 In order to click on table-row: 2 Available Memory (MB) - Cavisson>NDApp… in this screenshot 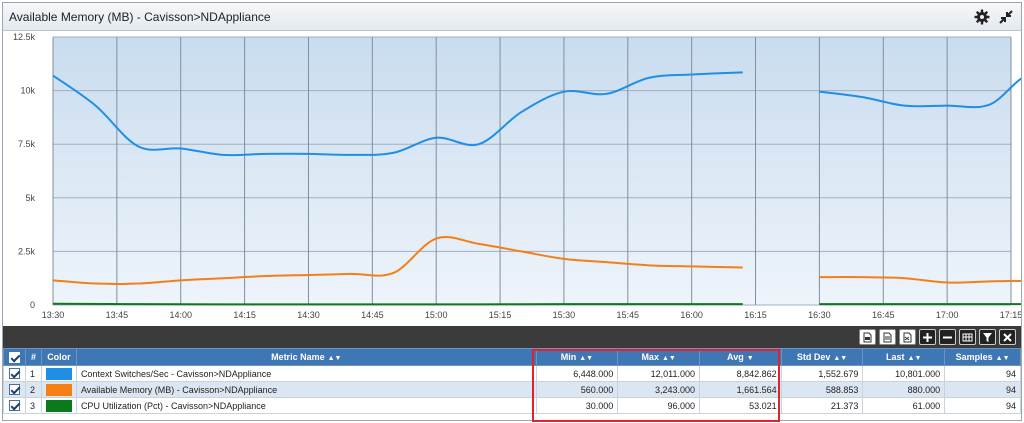, I will do `click(512, 389)`.